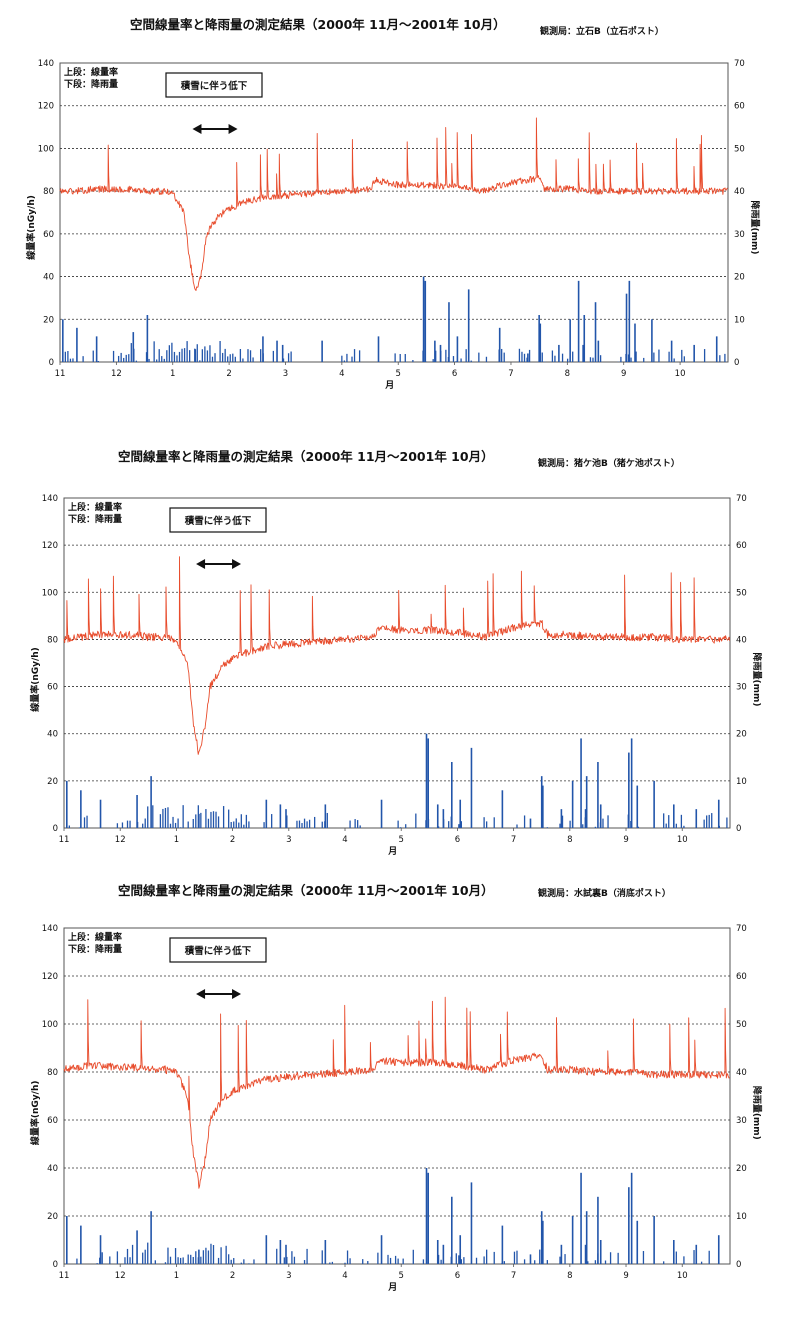  I want to click on y-left-tick-label: 100, so click(46, 149).